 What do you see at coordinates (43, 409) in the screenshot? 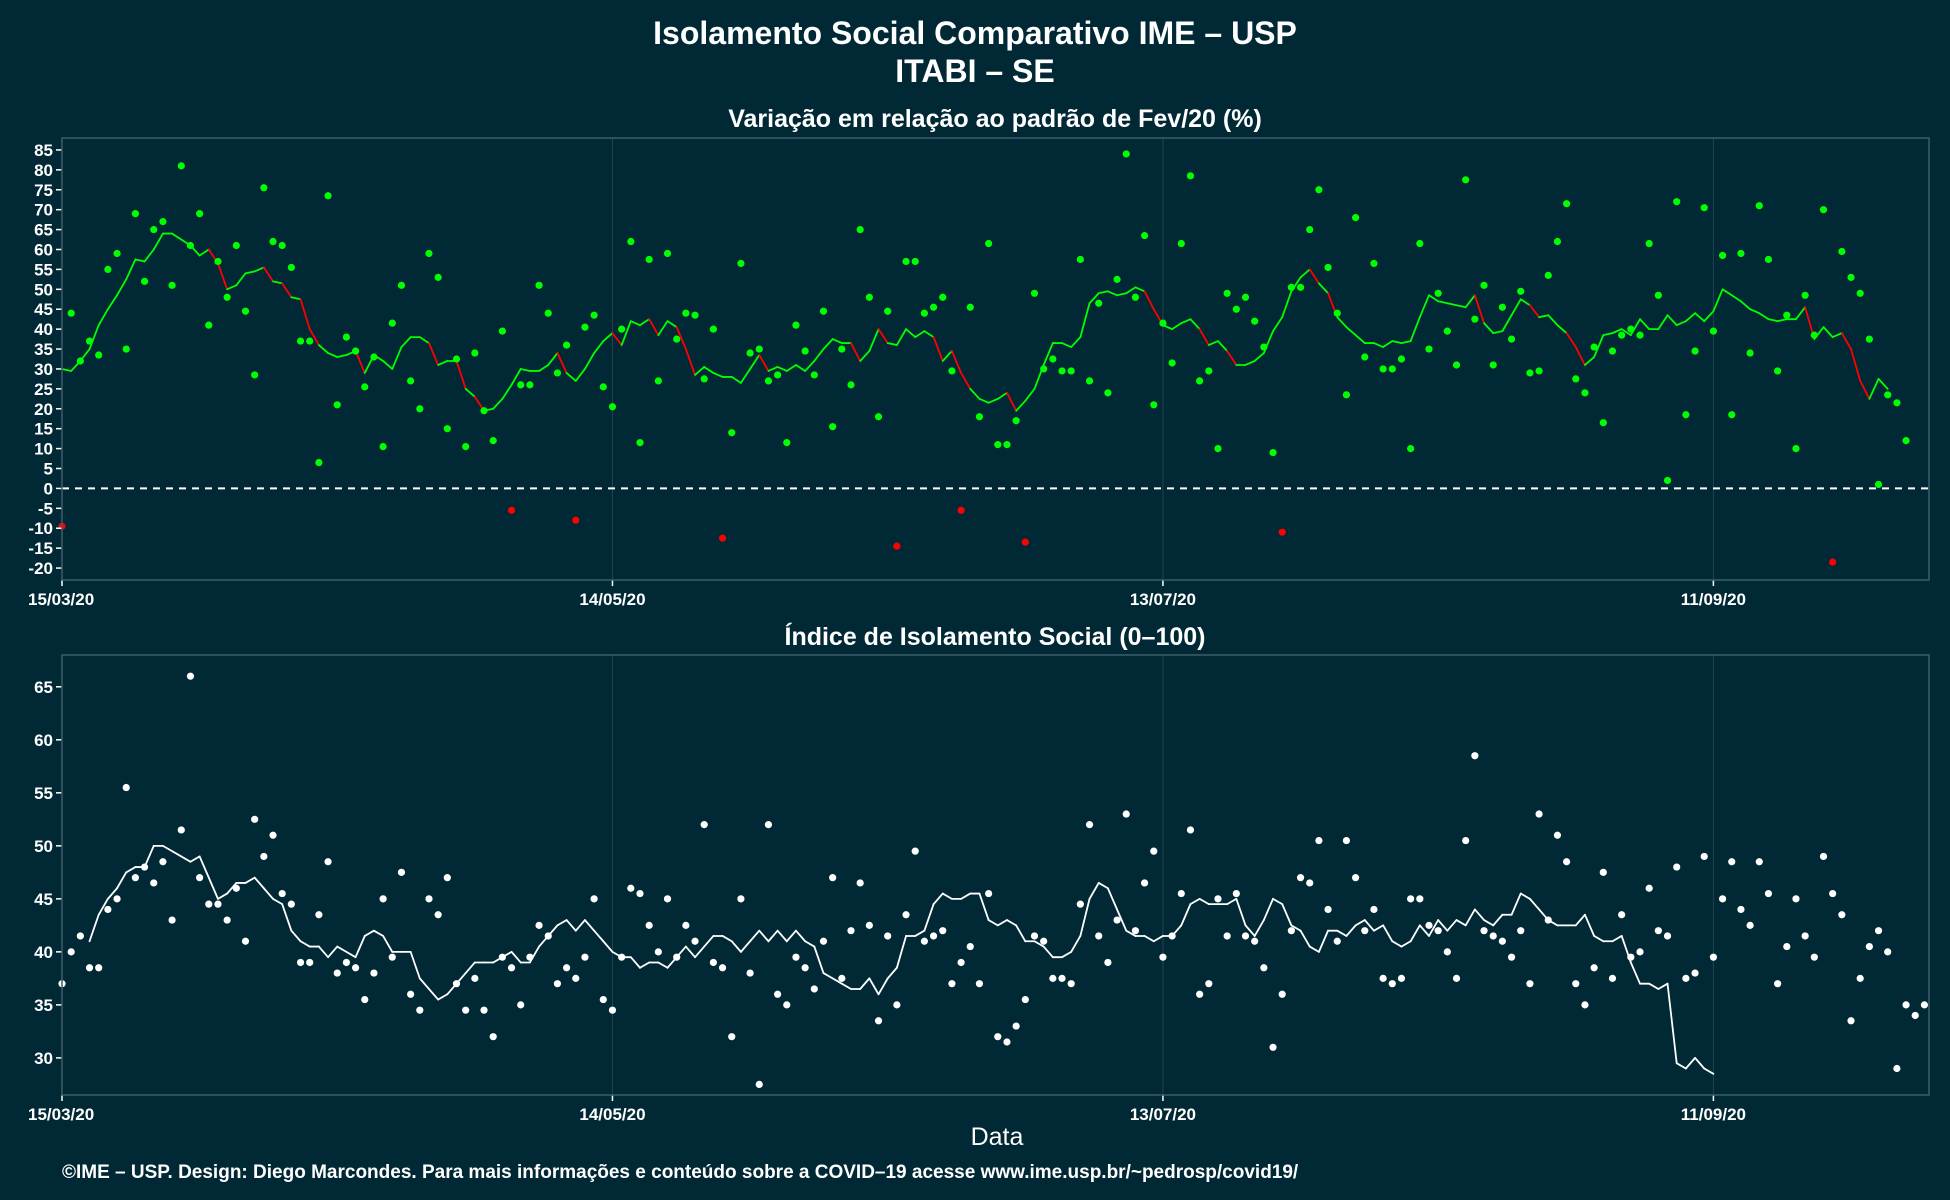
I see `y-tick-label: 20` at bounding box center [43, 409].